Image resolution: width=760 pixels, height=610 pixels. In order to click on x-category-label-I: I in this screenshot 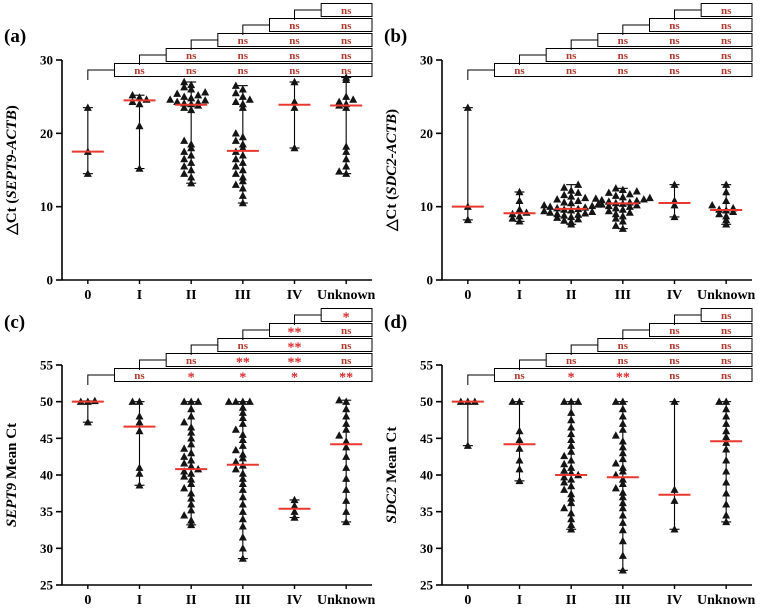, I will do `click(519, 600)`.